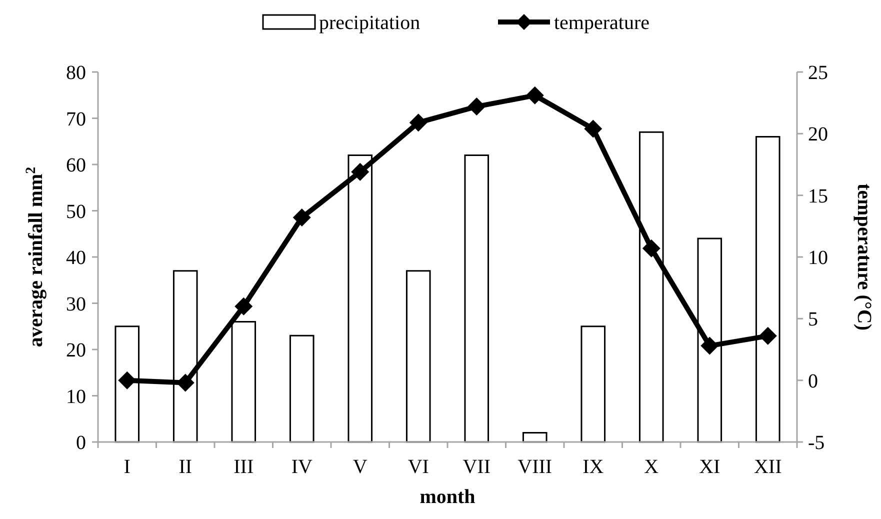  What do you see at coordinates (652, 467) in the screenshot?
I see `x-tick-label: X` at bounding box center [652, 467].